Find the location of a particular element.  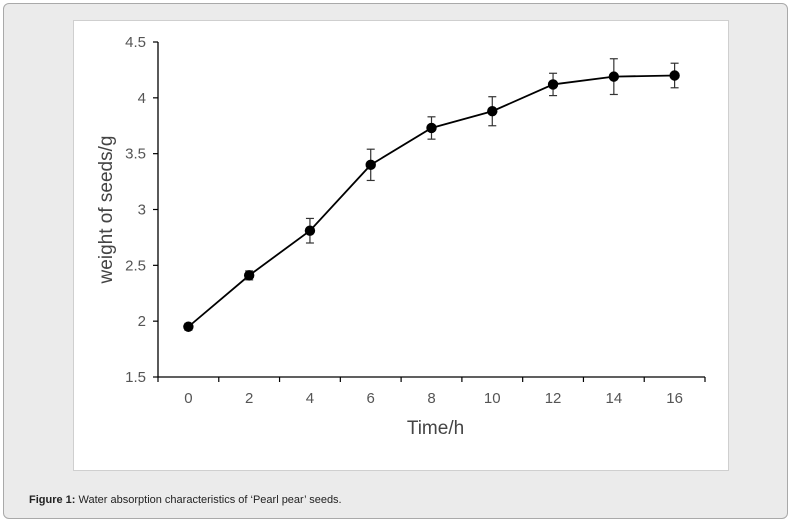

y-axis-title: weight of seeds/g is located at coordinates (106, 210).